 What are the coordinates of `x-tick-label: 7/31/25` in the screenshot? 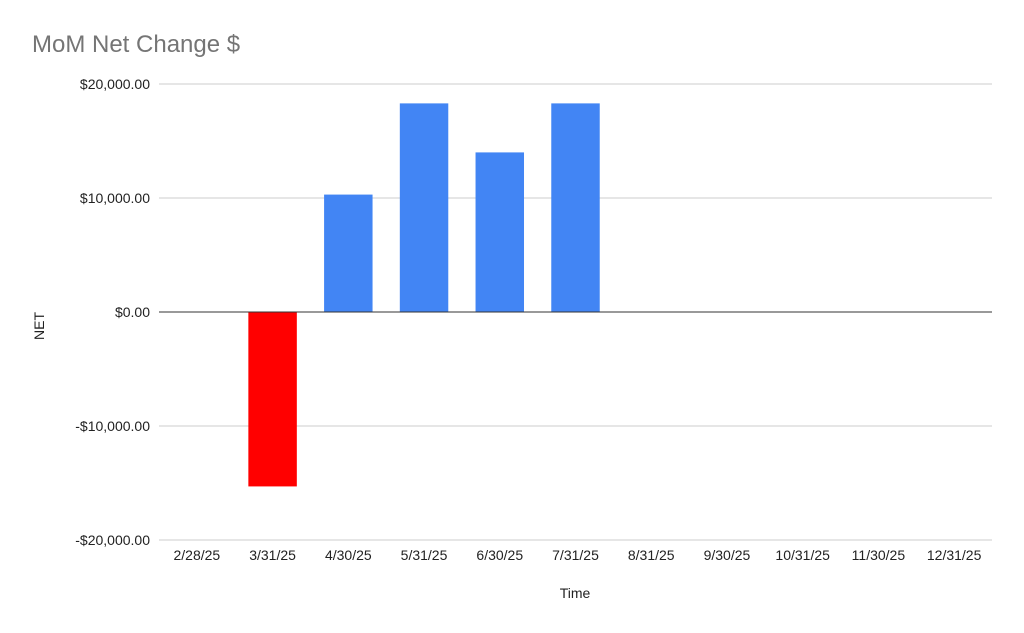 It's located at (575, 555).